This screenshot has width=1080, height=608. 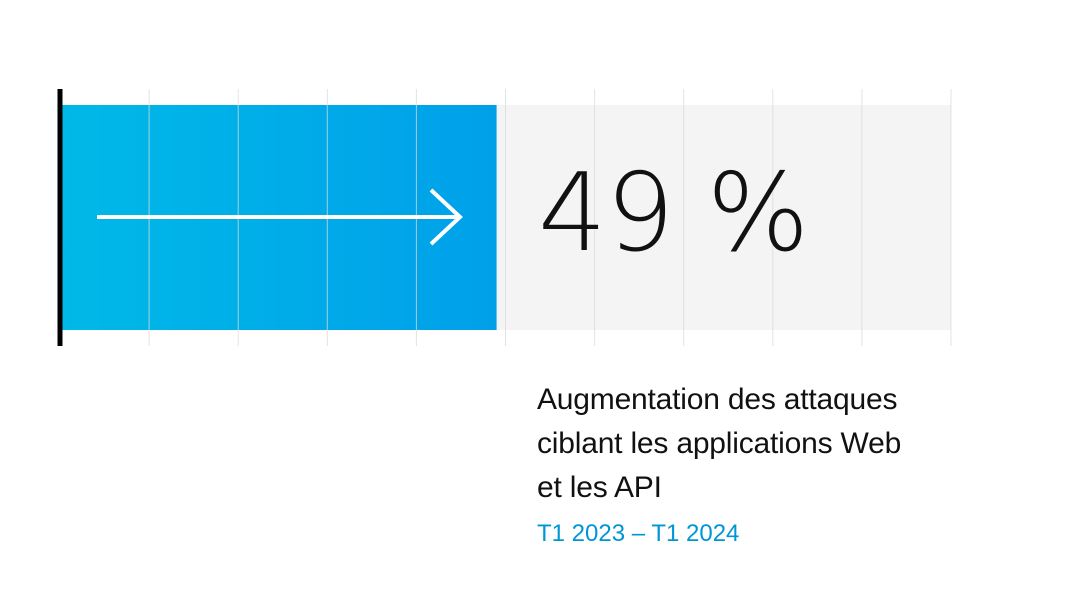 I want to click on value-label: 49 %, so click(x=673, y=213).